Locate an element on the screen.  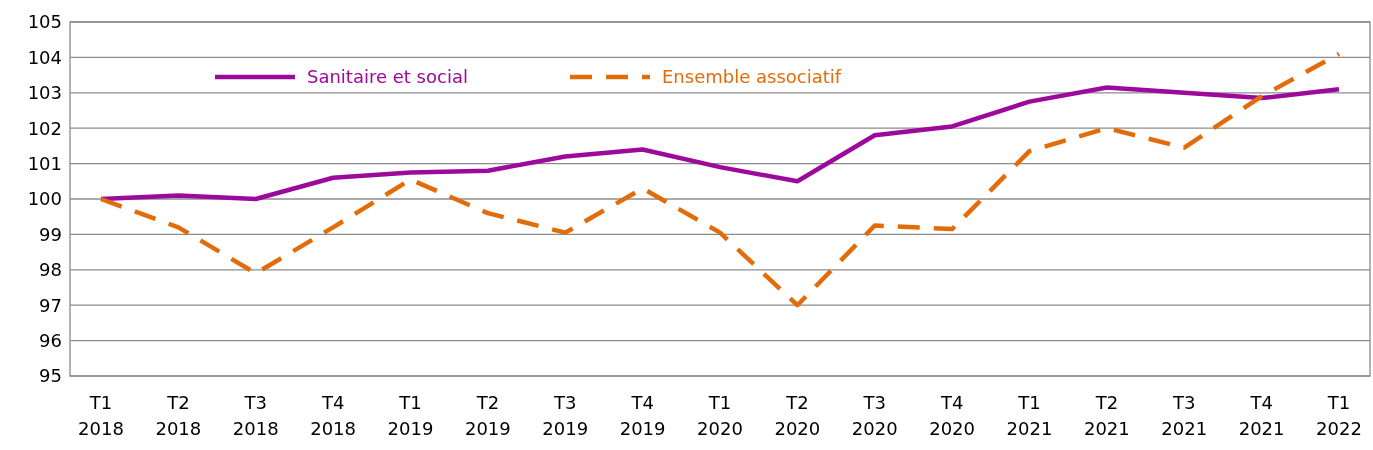
x-tick-label: T3 2021 is located at coordinates (1184, 415).